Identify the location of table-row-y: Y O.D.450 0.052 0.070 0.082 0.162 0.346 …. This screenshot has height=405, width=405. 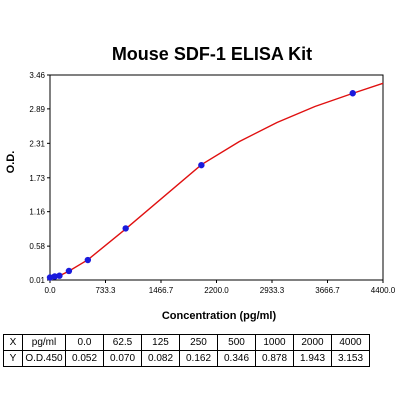
(186, 358).